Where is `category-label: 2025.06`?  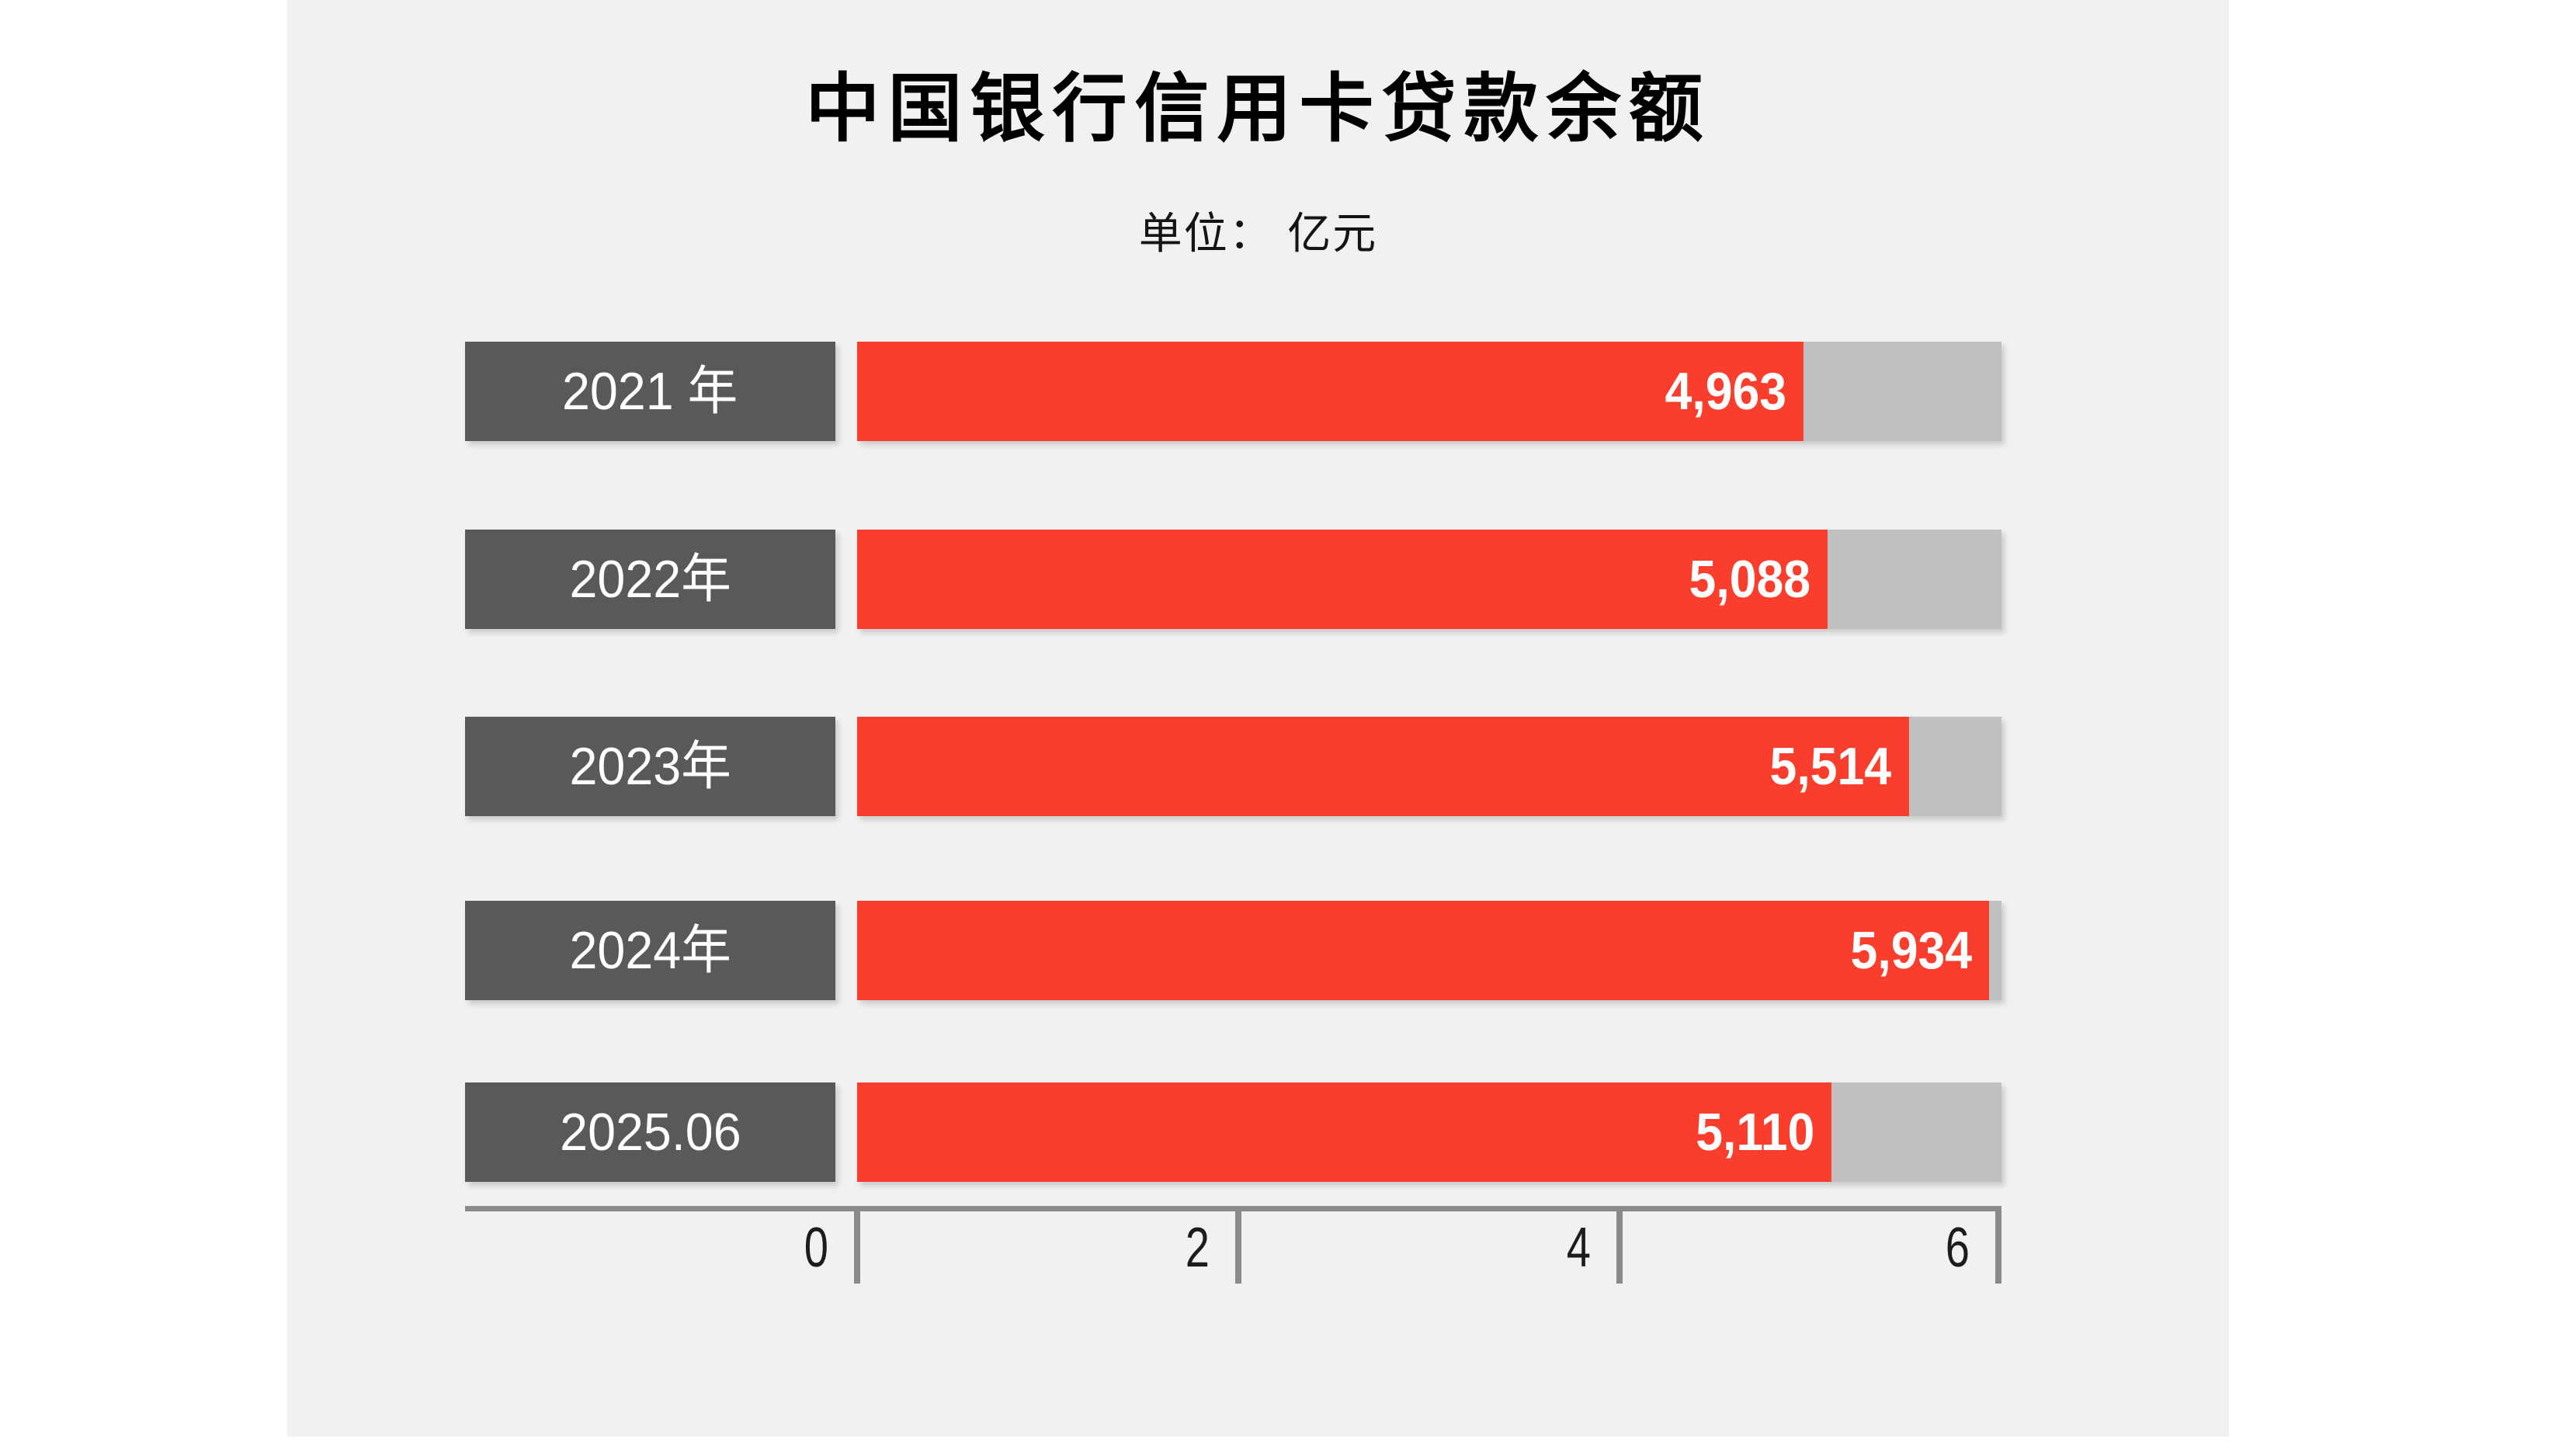 category-label: 2025.06 is located at coordinates (650, 1132).